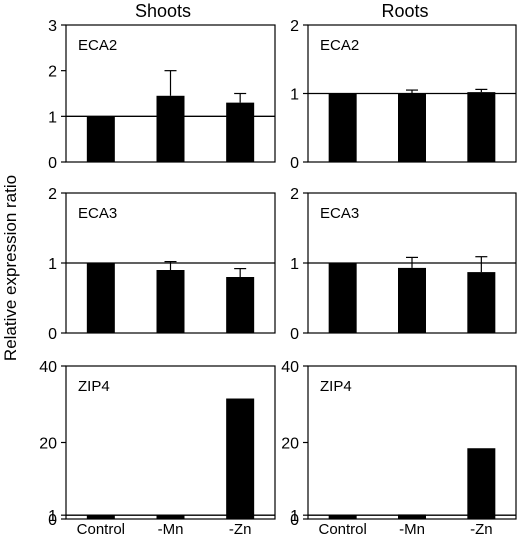 The width and height of the screenshot is (520, 537). I want to click on chart-panel-eca2-shoots: 0 1 2 3 ECA2, so click(162, 95).